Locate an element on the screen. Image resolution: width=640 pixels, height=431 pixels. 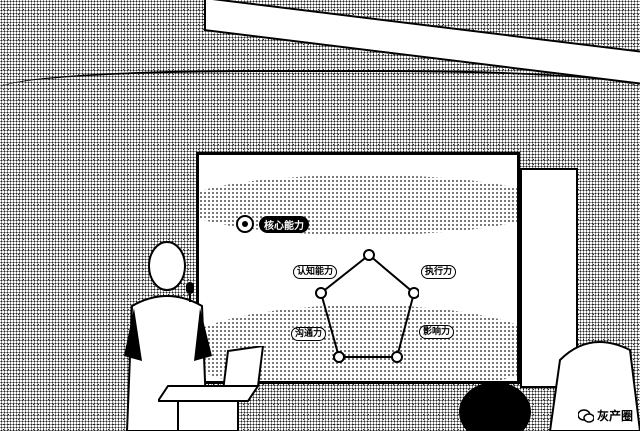
wechat-icon is located at coordinates (585, 415).